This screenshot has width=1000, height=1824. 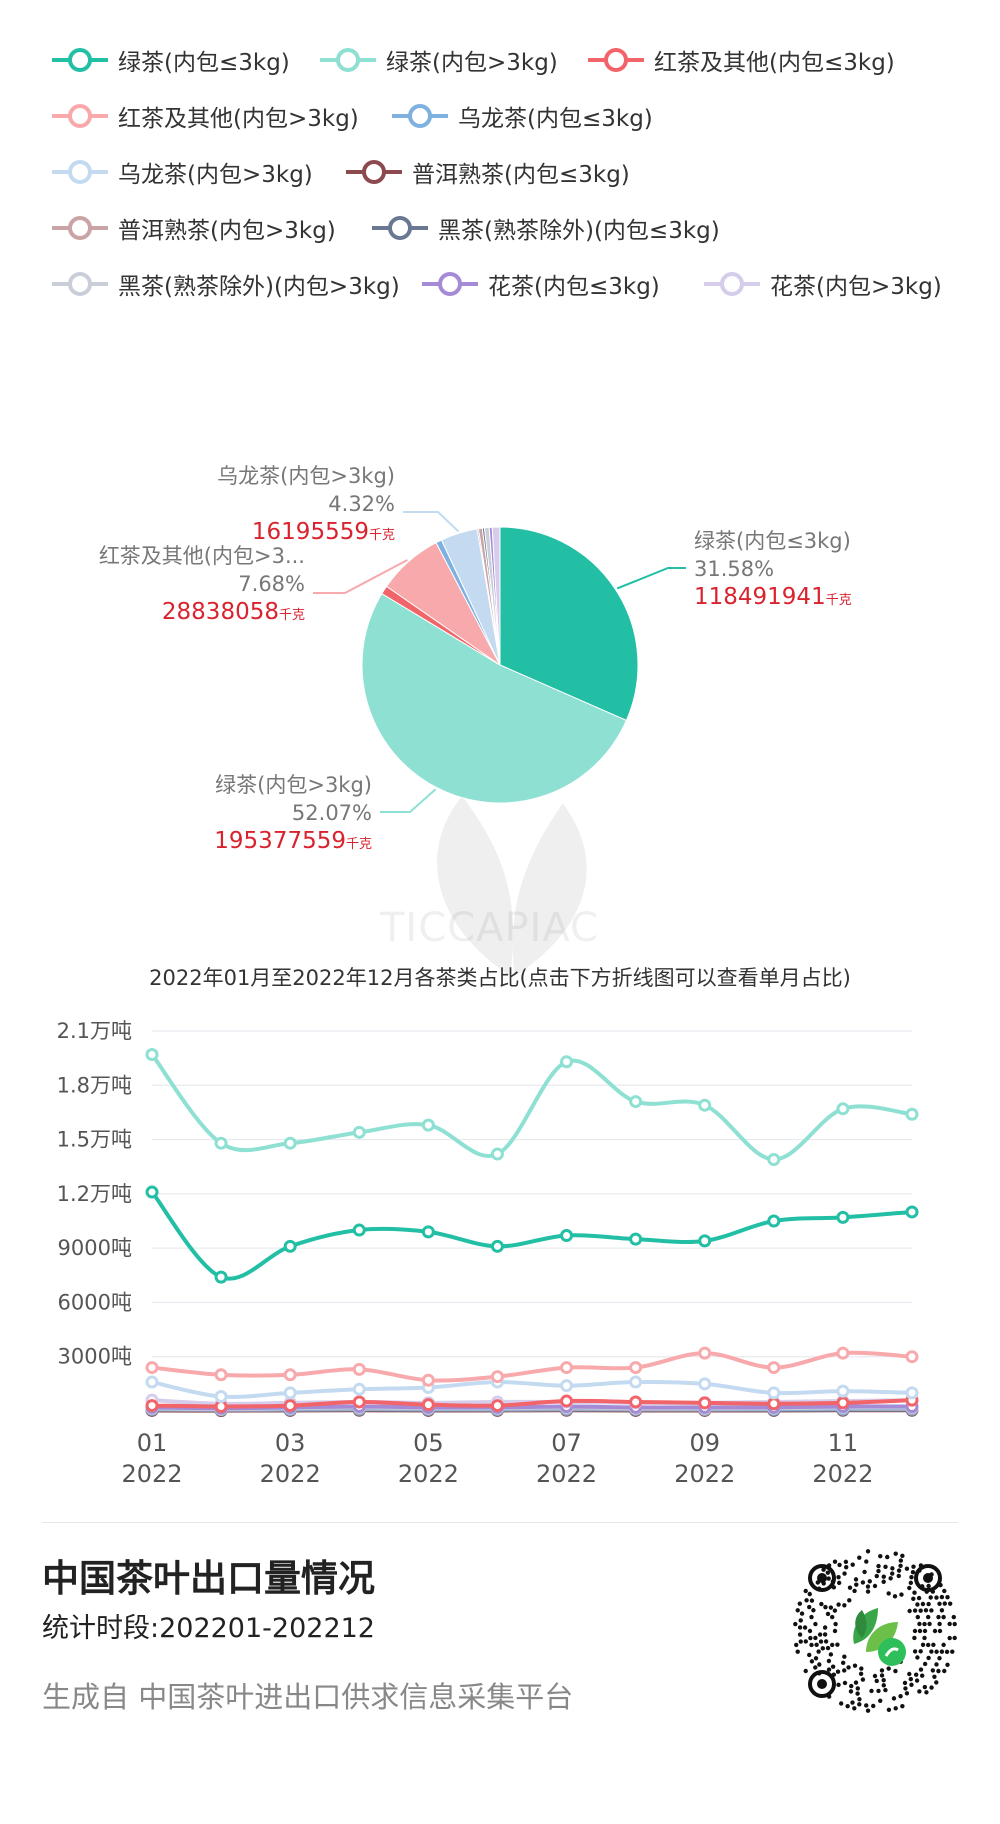 I want to click on report-source: 生成自 中国茶叶进出口供求信息采集平台, so click(x=308, y=1697).